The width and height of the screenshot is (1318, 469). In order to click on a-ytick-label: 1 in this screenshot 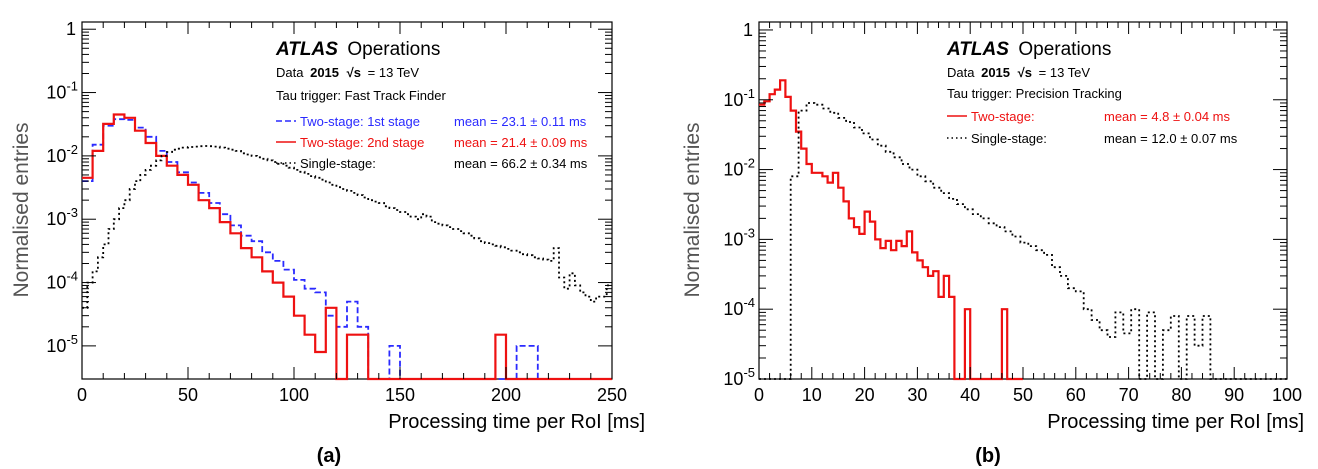, I will do `click(71, 29)`.